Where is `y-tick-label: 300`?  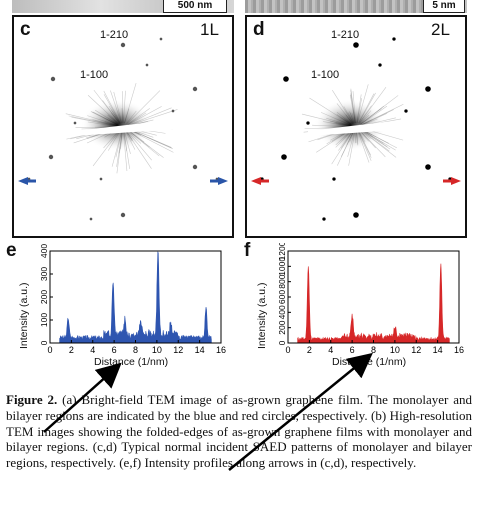
y-tick-label: 300 is located at coordinates (44, 274).